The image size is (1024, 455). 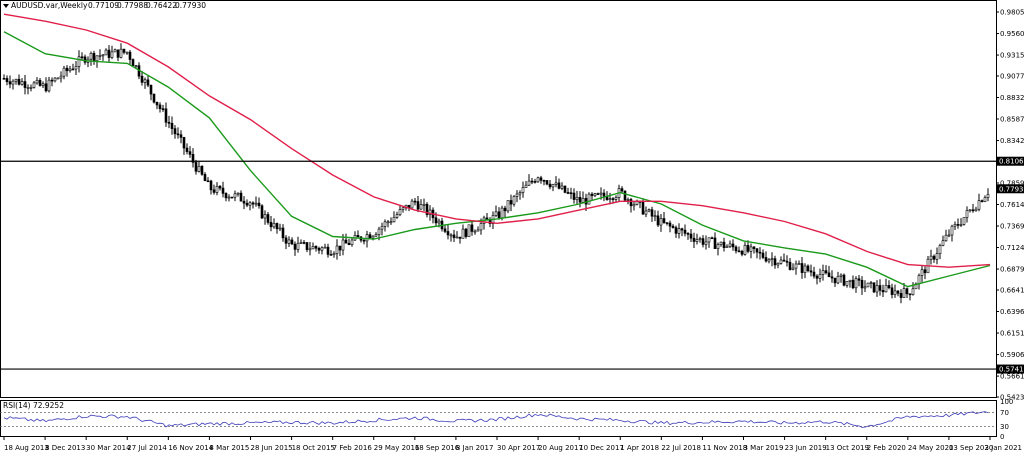 I want to click on price-highlight-label: 0.81066, so click(x=1011, y=162).